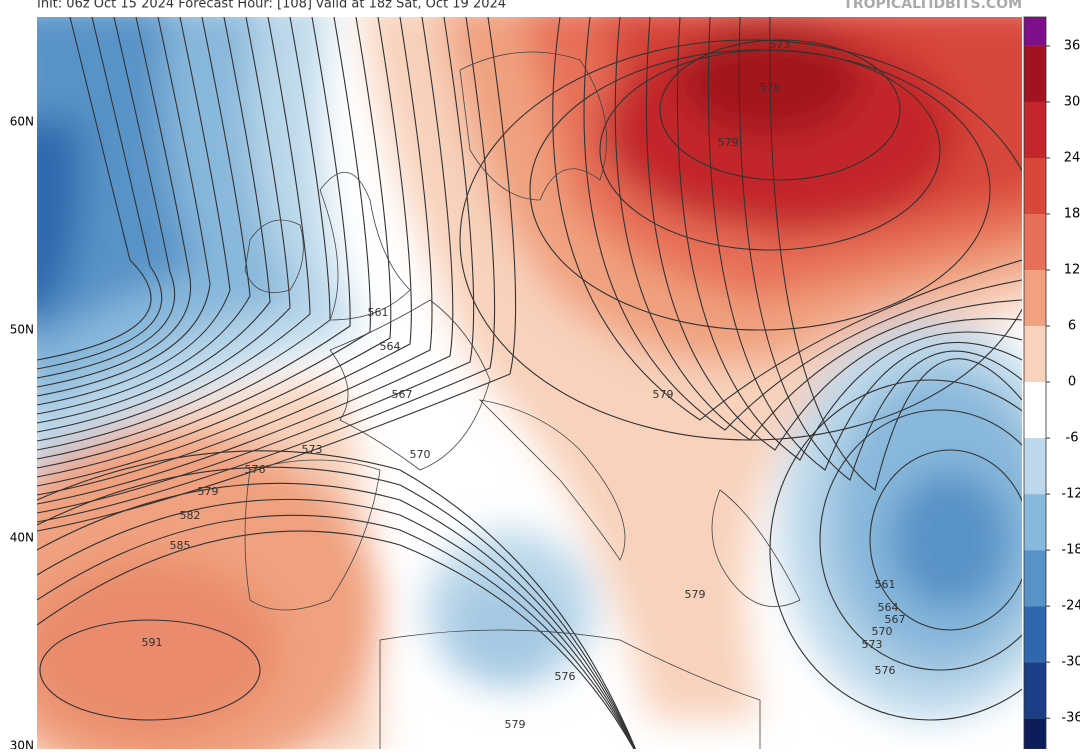 The width and height of the screenshot is (1080, 753). What do you see at coordinates (22, 330) in the screenshot?
I see `latitude-label: 50N` at bounding box center [22, 330].